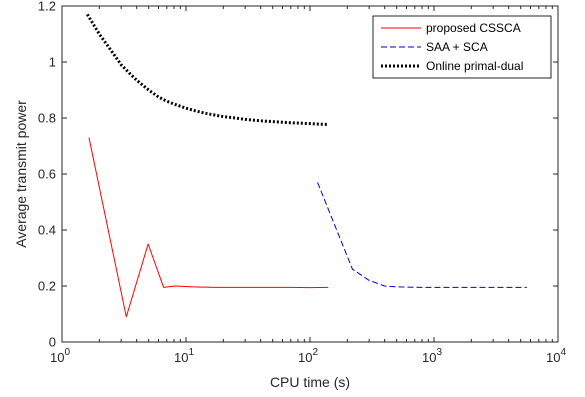  I want to click on legend-label-online-primal-dual: Online primal-dual, so click(474, 66).